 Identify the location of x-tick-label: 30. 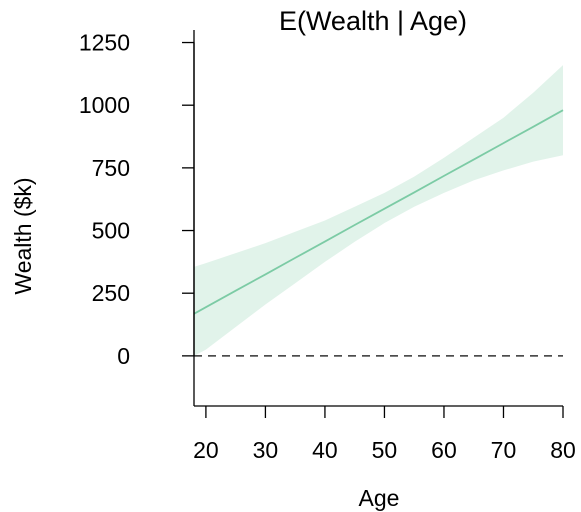
(266, 450).